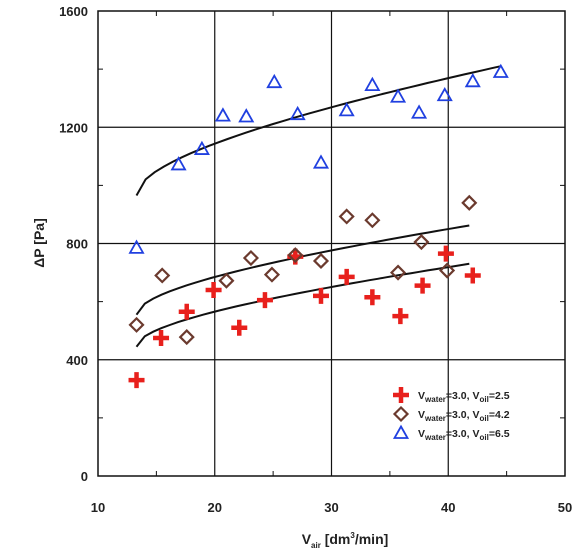 The height and width of the screenshot is (558, 576). What do you see at coordinates (371, 539) in the screenshot?
I see `x-axis-label-unit-end: /min]` at bounding box center [371, 539].